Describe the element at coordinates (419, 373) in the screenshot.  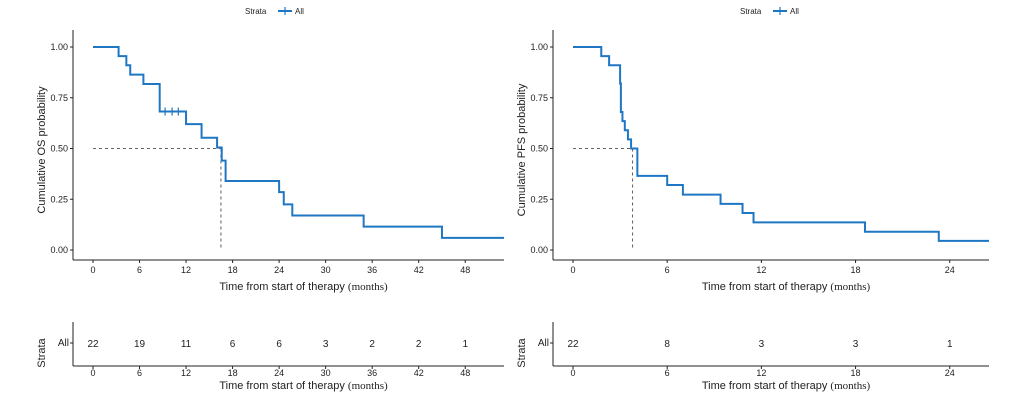
I see `risk-table-x-tick-label: 42` at that location.